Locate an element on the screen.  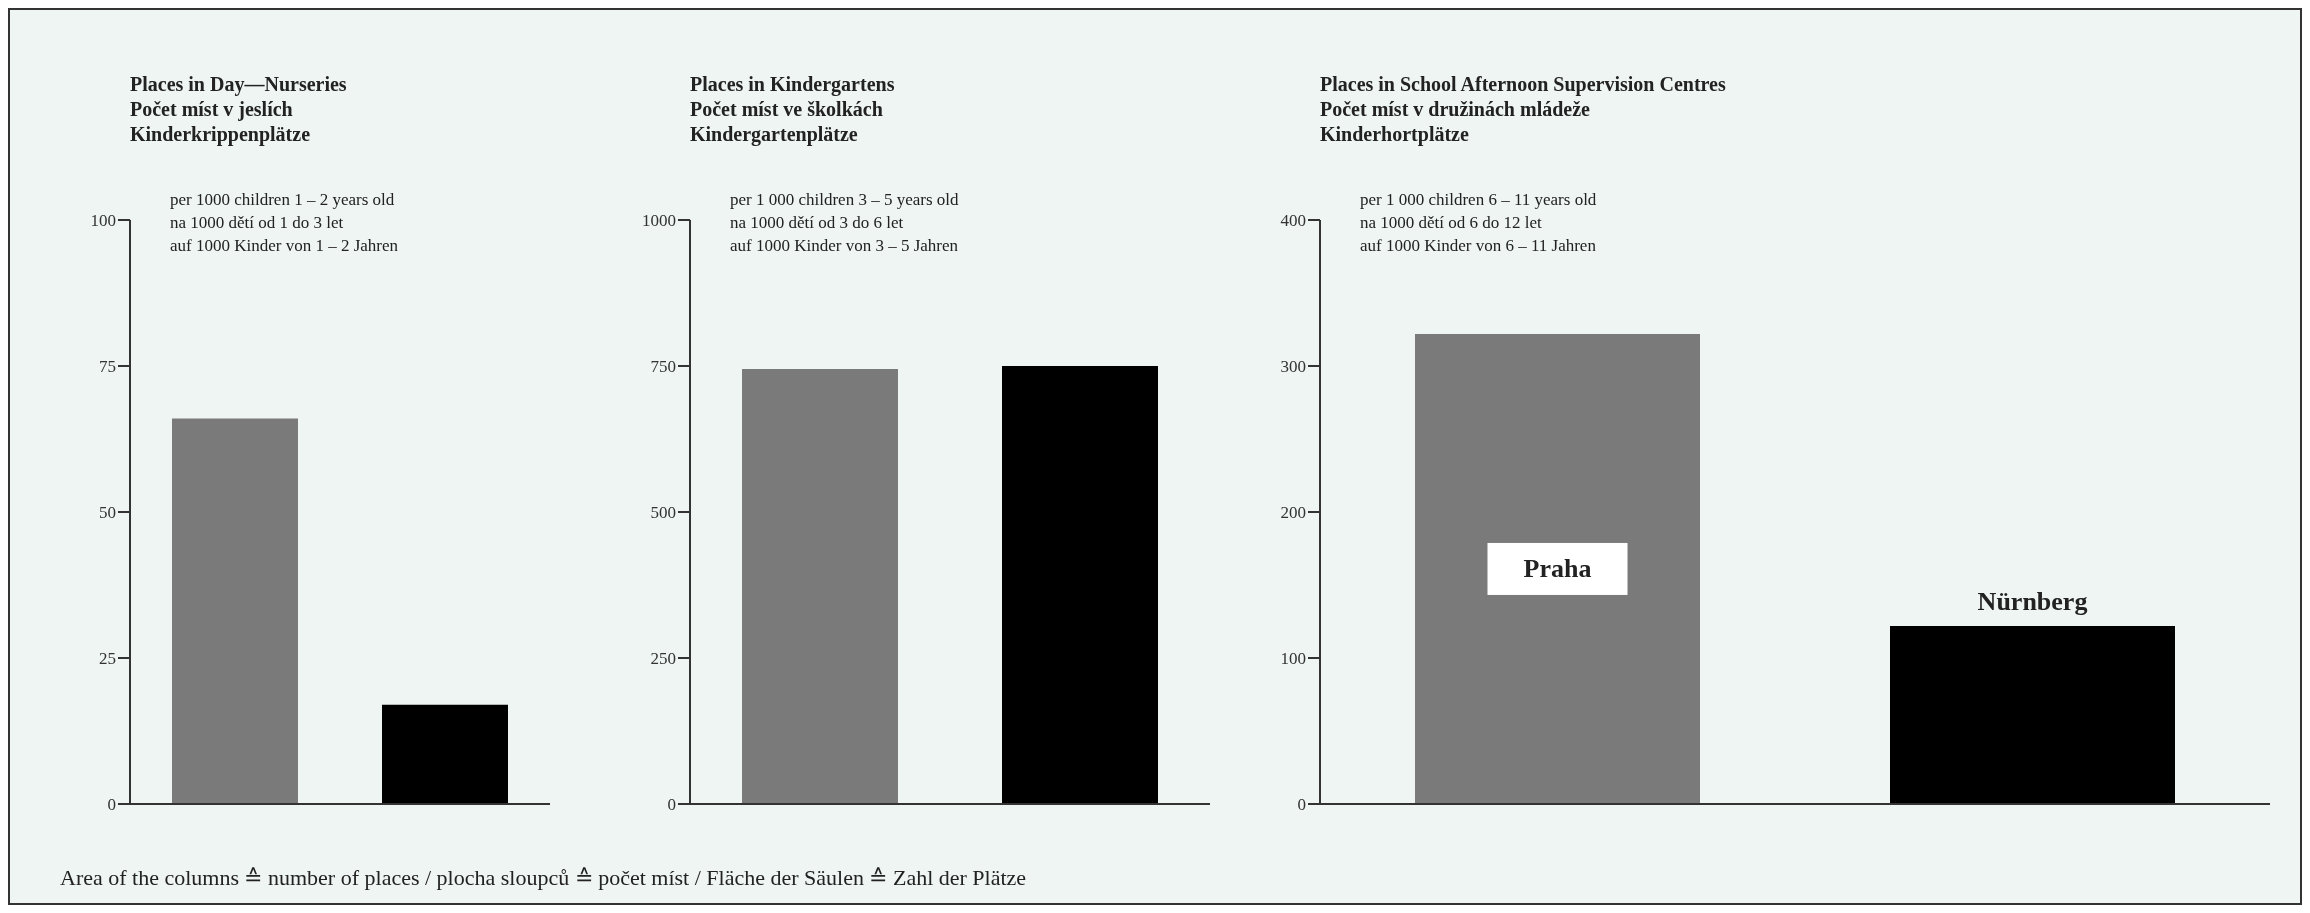
x-tick-label: Praha is located at coordinates (1557, 569).